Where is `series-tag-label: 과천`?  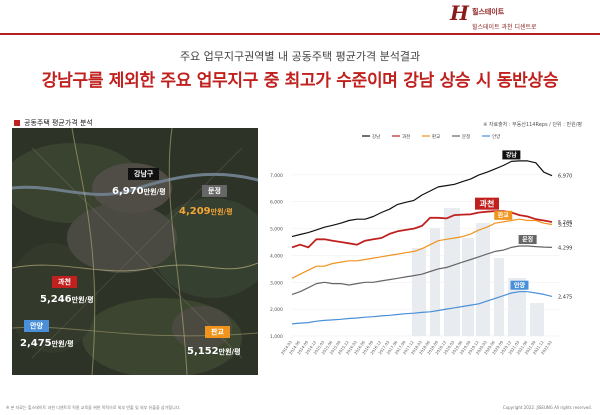 series-tag-label: 과천 is located at coordinates (487, 204).